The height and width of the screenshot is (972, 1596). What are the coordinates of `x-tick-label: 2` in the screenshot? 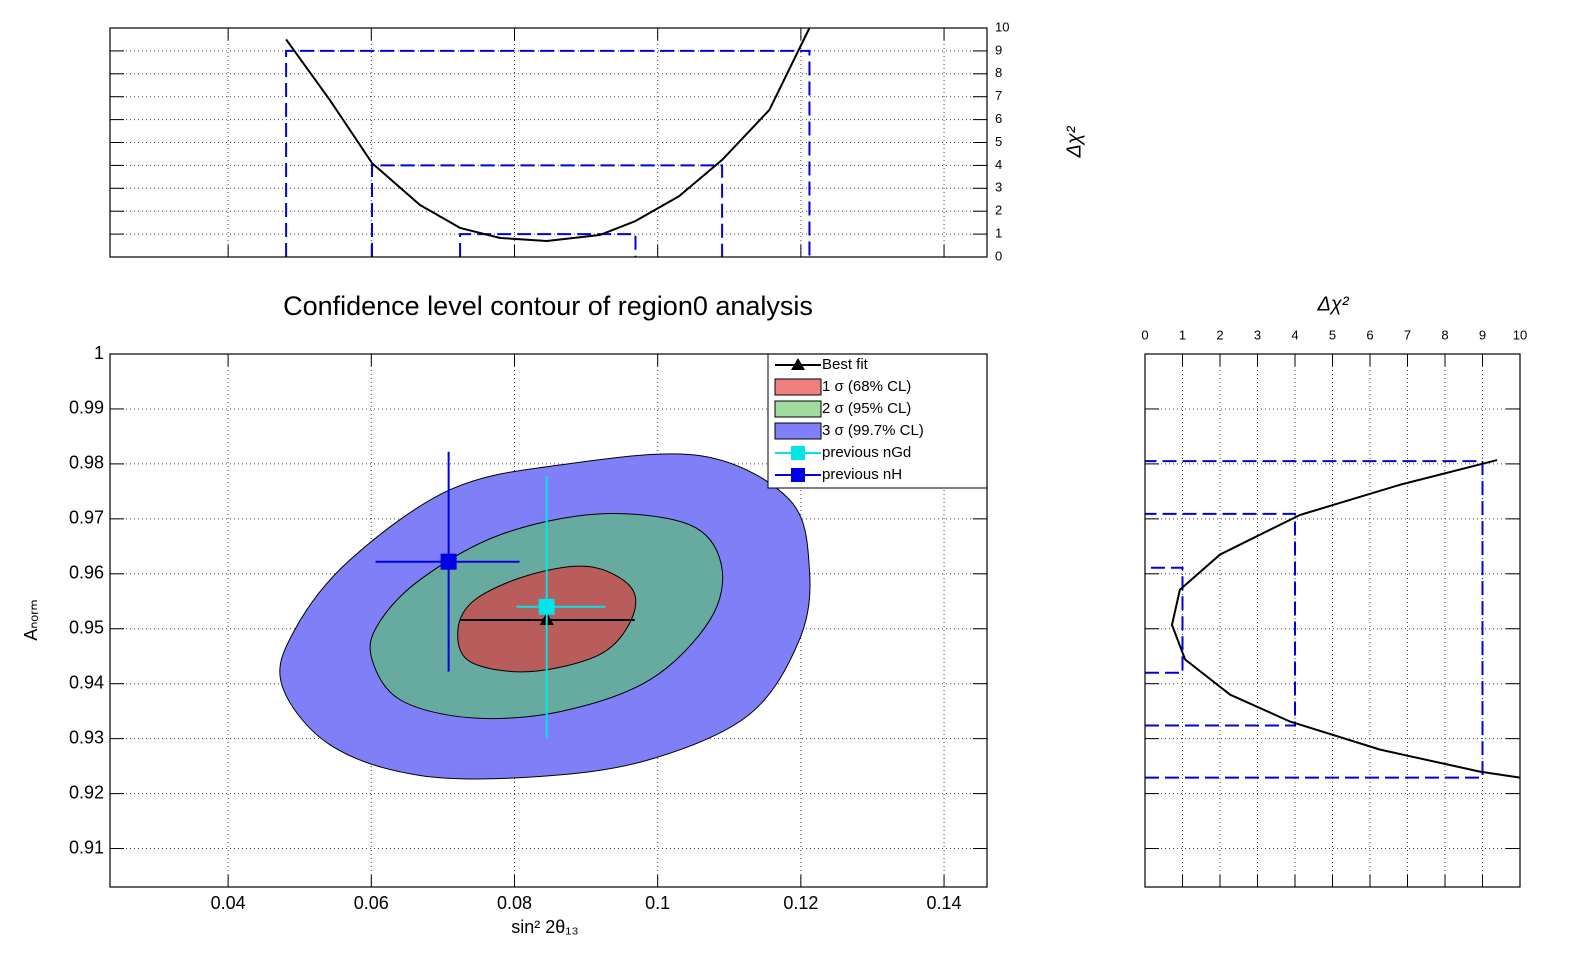 It's located at (1219, 334).